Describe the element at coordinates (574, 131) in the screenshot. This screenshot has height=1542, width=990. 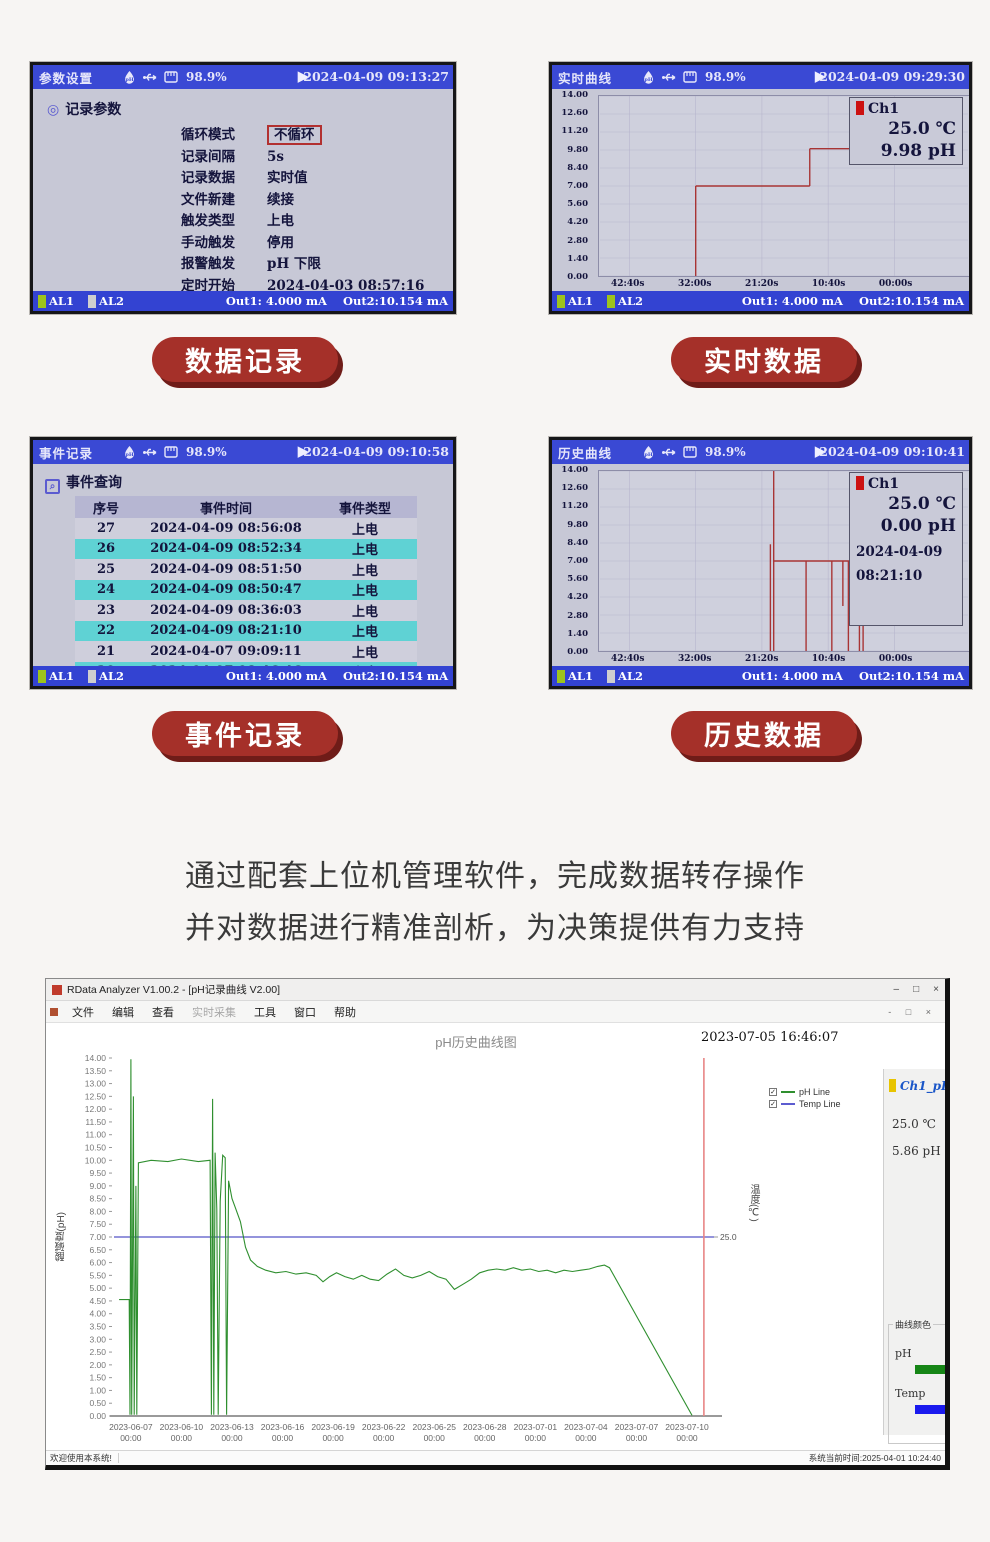
I see `y-tick-label: 11.20` at that location.